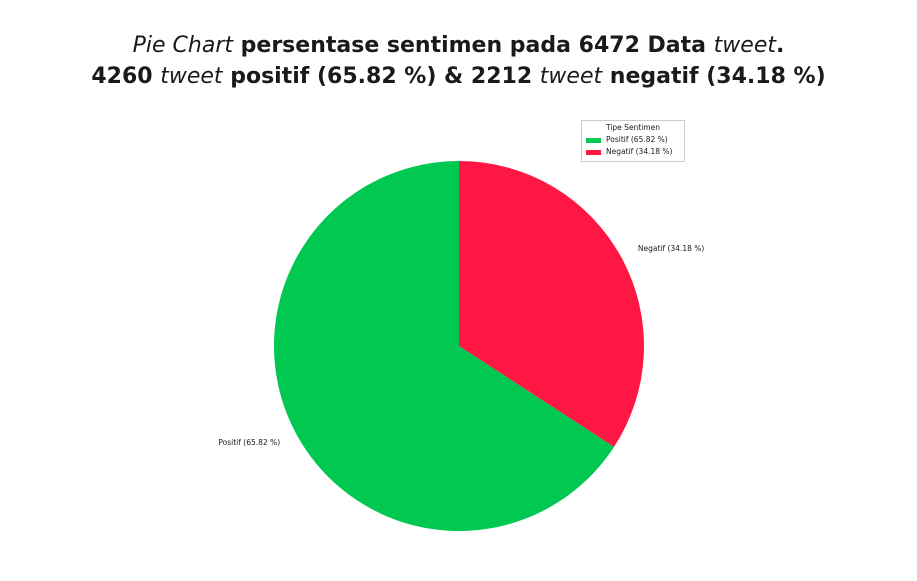  I want to click on legend-item-positif: Positif (65.82 %), so click(633, 140).